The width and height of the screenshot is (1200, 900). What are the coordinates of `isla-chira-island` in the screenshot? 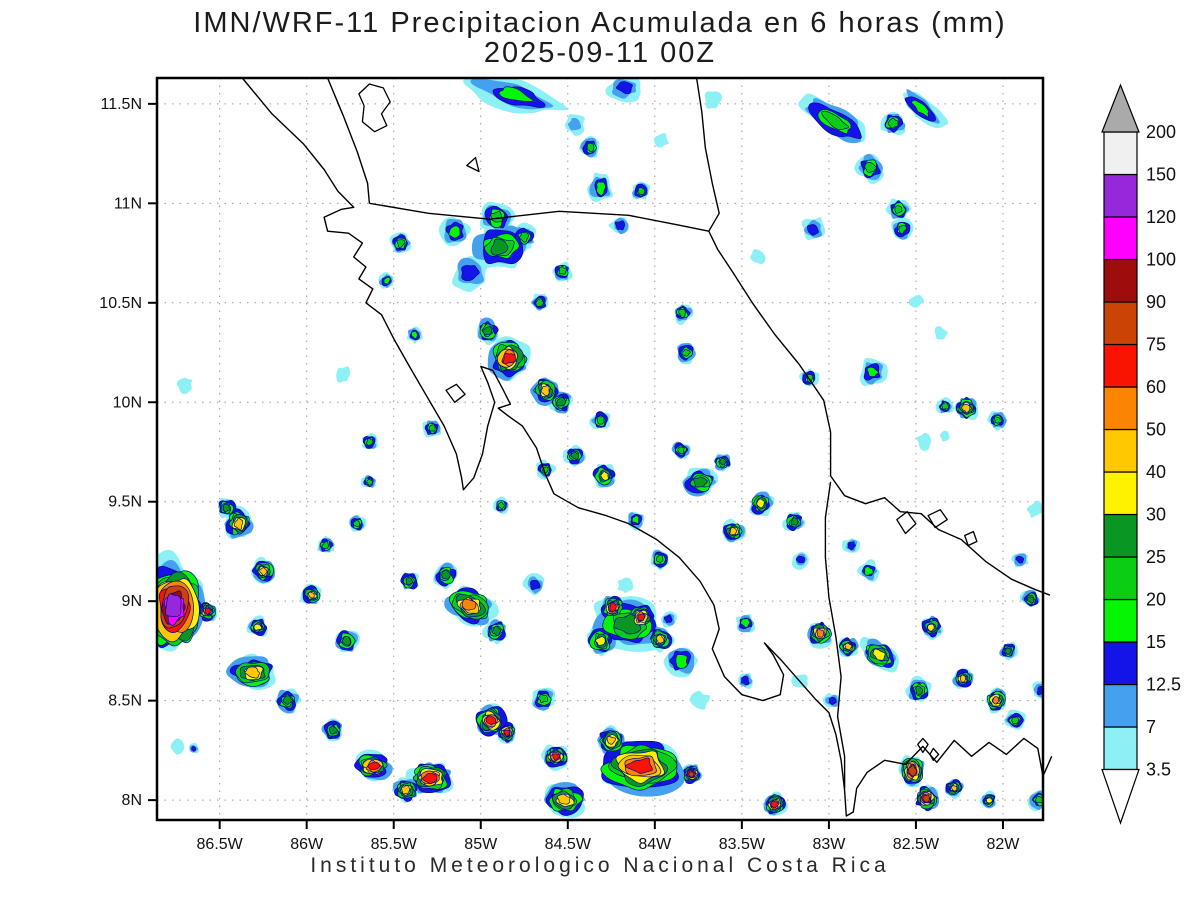 It's located at (455, 393).